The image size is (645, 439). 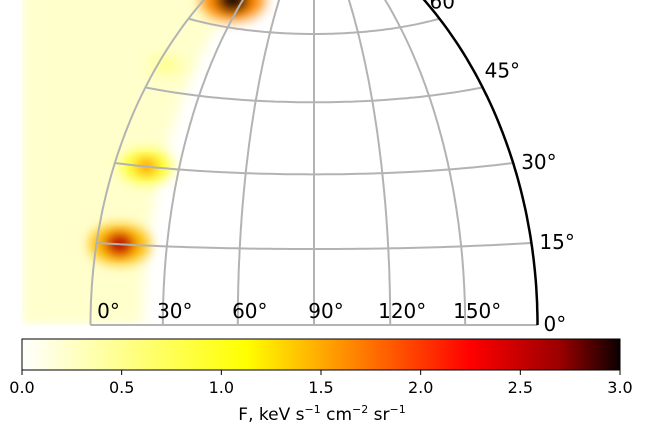 I want to click on colorbar-tick-label: 2.5, so click(x=520, y=387).